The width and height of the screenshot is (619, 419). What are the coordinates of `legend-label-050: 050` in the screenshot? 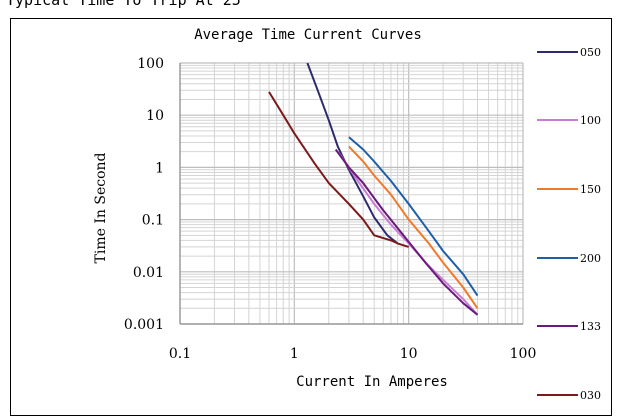 It's located at (590, 52).